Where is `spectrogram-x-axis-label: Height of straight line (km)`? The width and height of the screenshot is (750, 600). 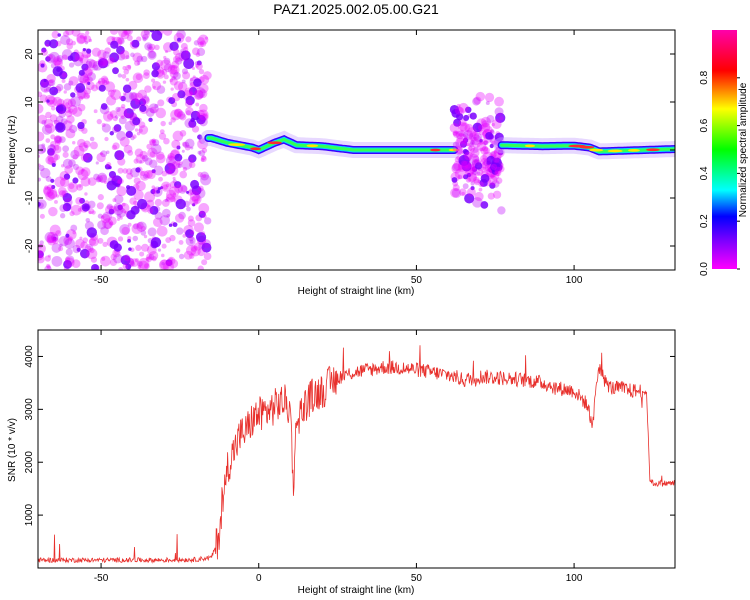
spectrogram-x-axis-label: Height of straight line (km) is located at coordinates (356, 291).